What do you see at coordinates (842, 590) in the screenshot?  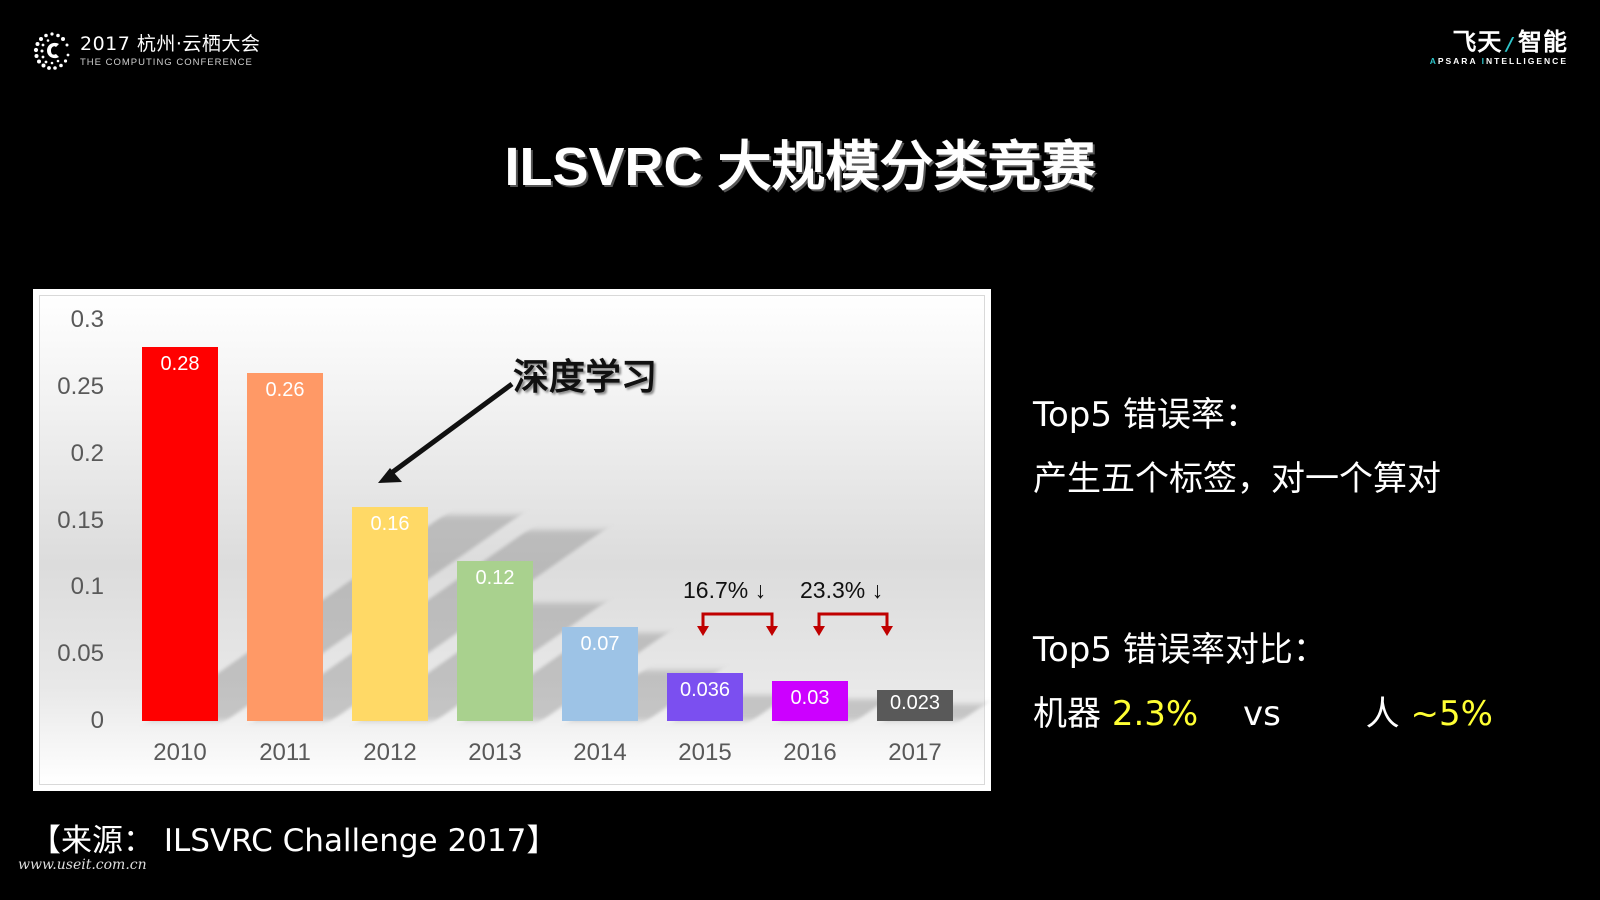 I see `drop-percent-2016-2017: 23.3% ↓` at bounding box center [842, 590].